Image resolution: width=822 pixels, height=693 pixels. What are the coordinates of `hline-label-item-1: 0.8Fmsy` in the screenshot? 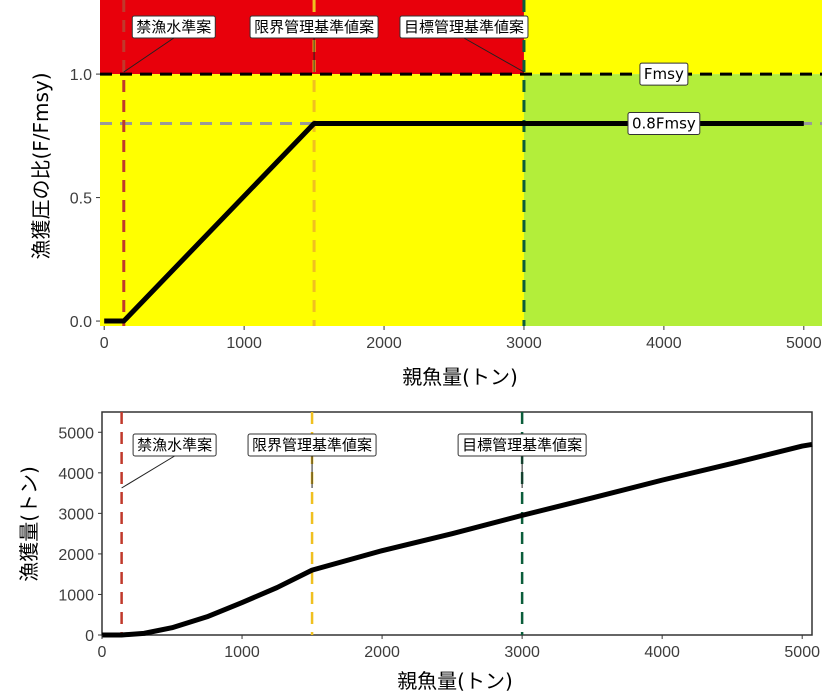 It's located at (664, 123).